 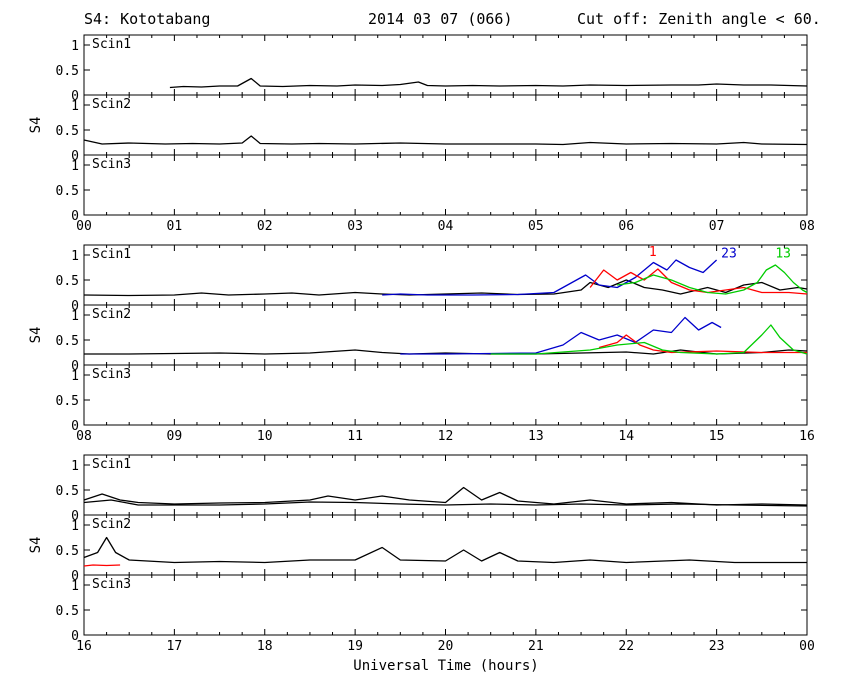 What do you see at coordinates (355, 436) in the screenshot?
I see `x-tick-label: 11` at bounding box center [355, 436].